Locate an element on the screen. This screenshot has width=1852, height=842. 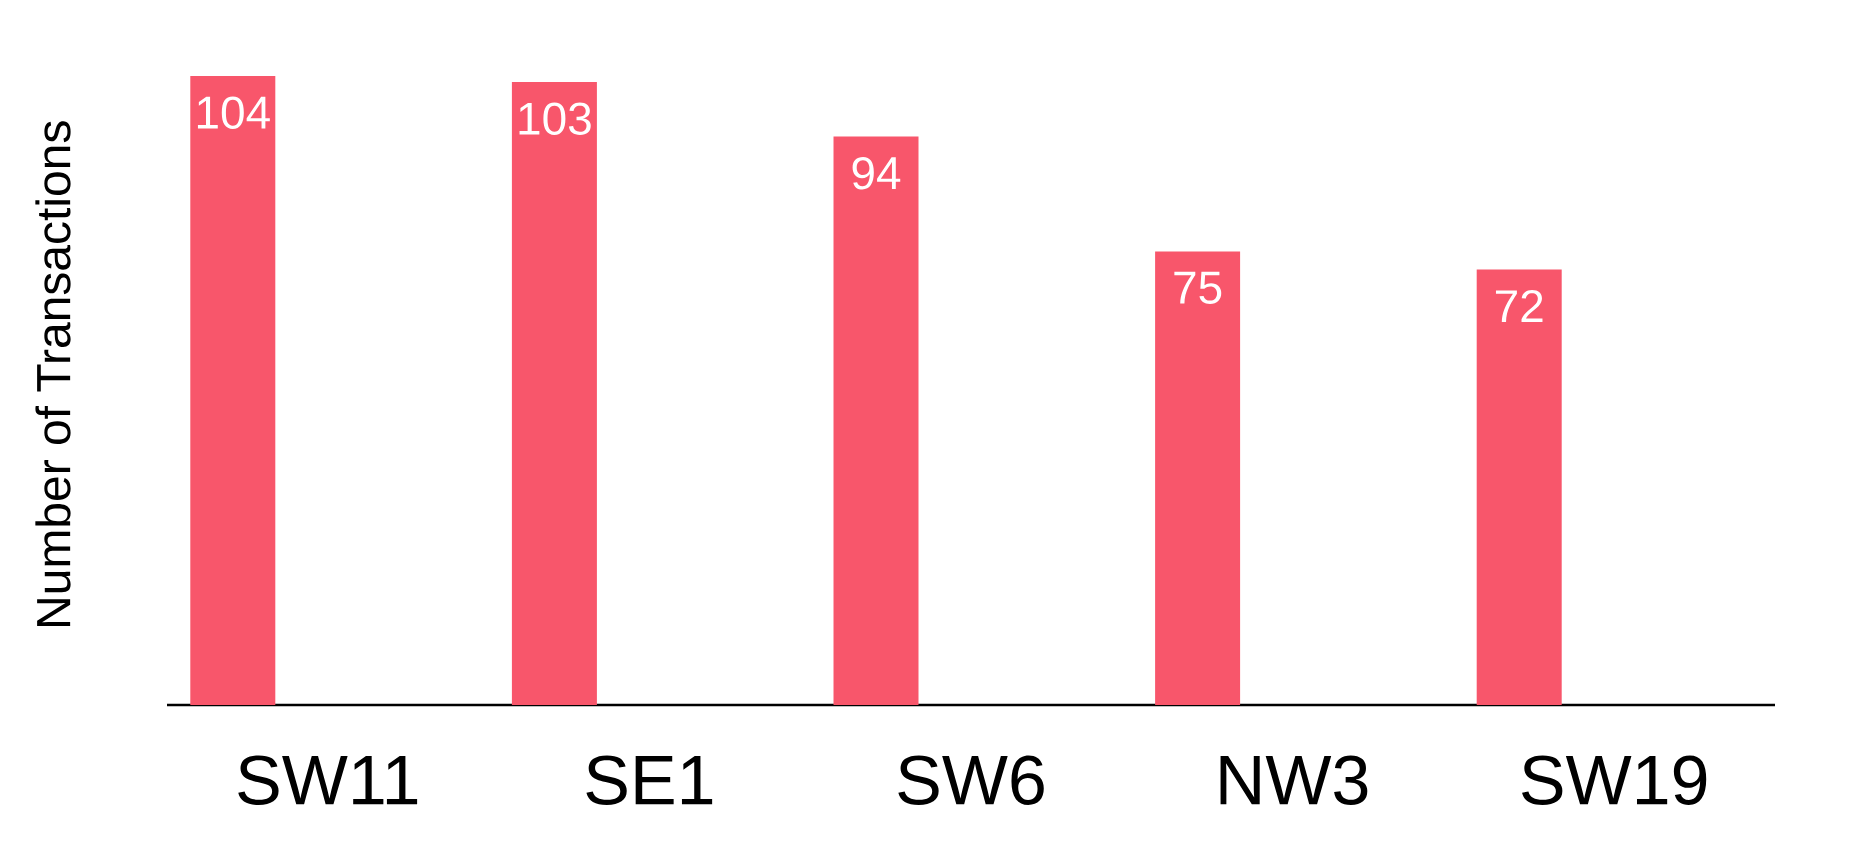
x-tick-label: SW11 is located at coordinates (328, 780).